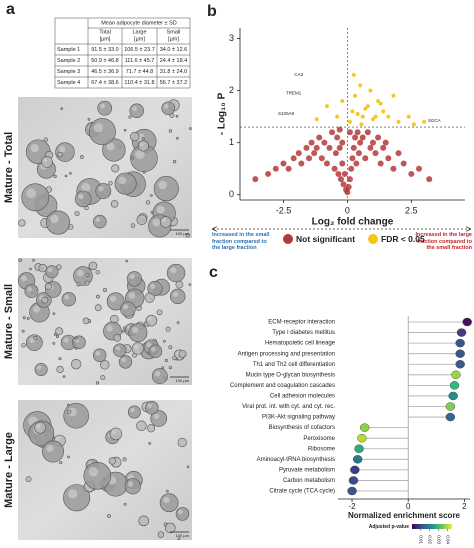  Describe the element at coordinates (286, 113) in the screenshot. I see `gene-label: S100A8` at that location.